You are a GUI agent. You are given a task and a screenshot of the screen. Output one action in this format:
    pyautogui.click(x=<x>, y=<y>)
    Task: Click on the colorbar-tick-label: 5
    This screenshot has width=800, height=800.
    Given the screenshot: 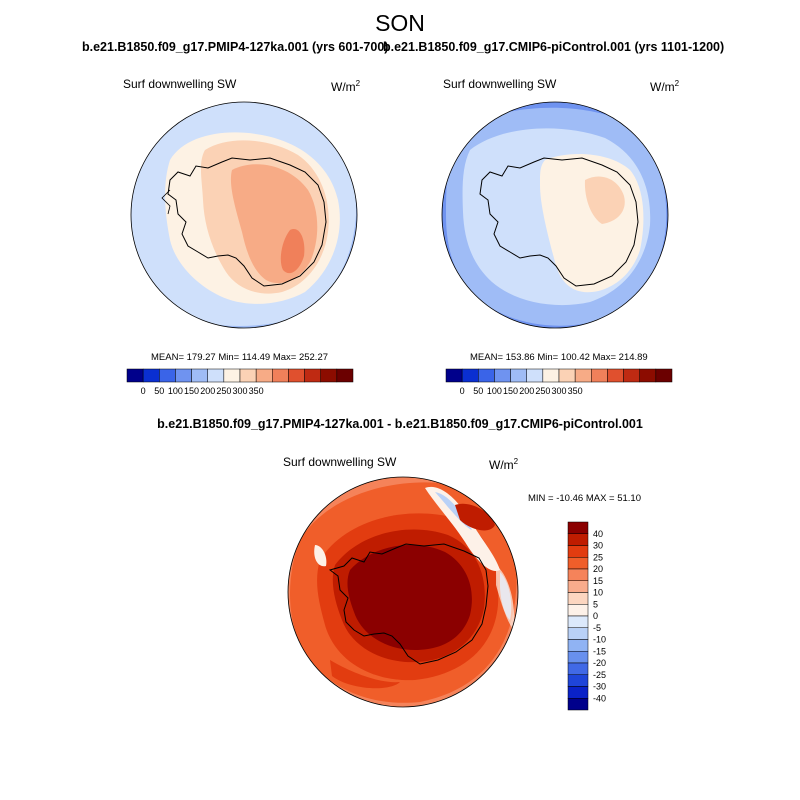 What is the action you would take?
    pyautogui.click(x=595, y=604)
    